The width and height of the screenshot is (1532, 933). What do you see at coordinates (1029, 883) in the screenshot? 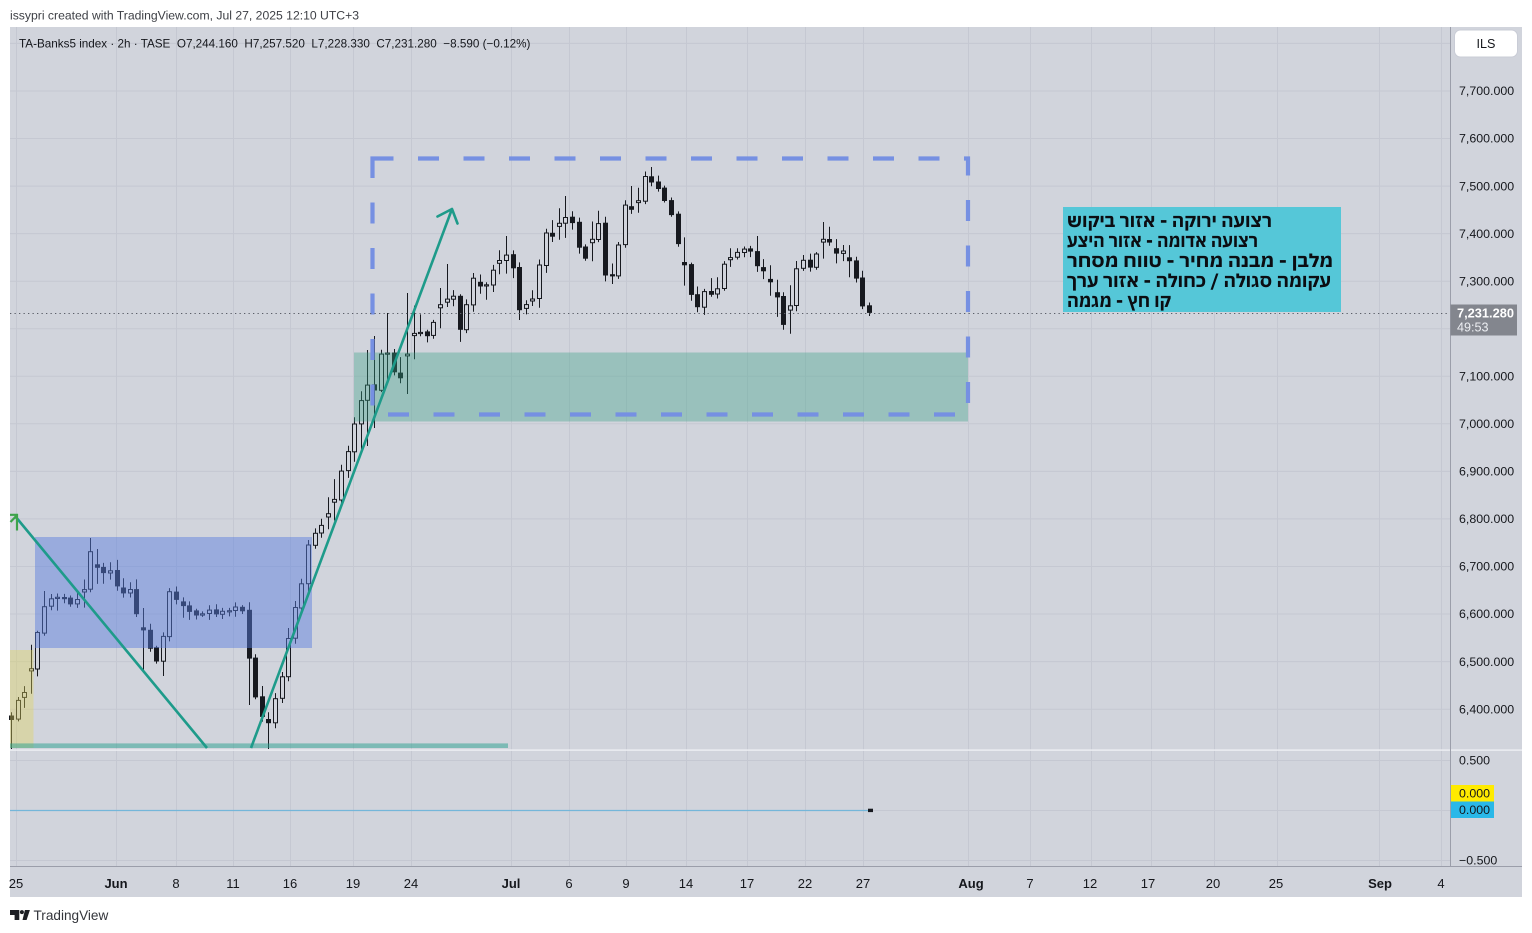
I see `svg-text: 7` at bounding box center [1029, 883].